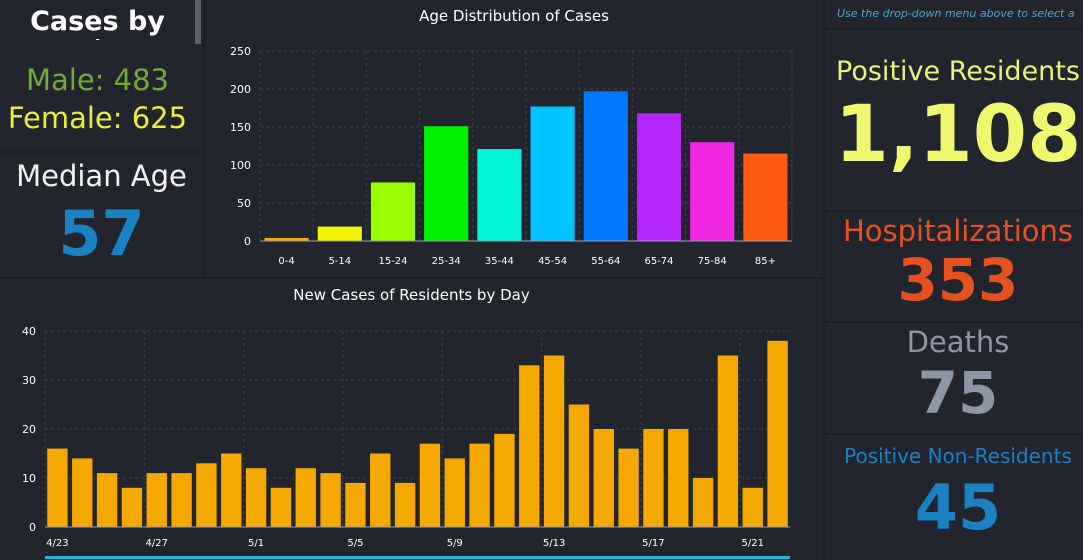 Image resolution: width=1083 pixels, height=560 pixels. Describe the element at coordinates (29, 331) in the screenshot. I see `y-tick-label: 40` at that location.